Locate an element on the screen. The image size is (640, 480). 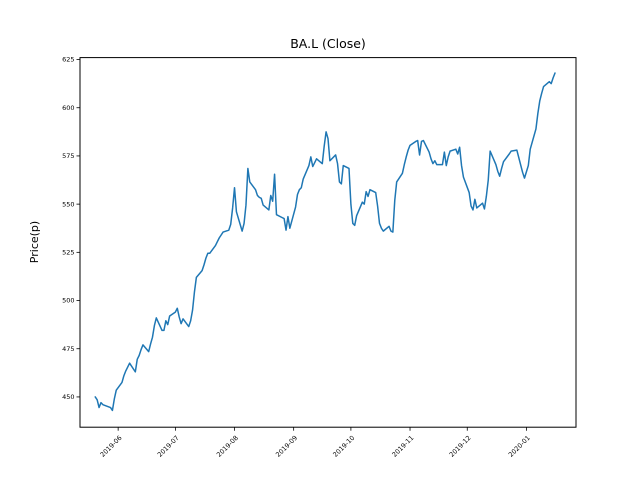
y-tick-label: 600 is located at coordinates (68, 108).